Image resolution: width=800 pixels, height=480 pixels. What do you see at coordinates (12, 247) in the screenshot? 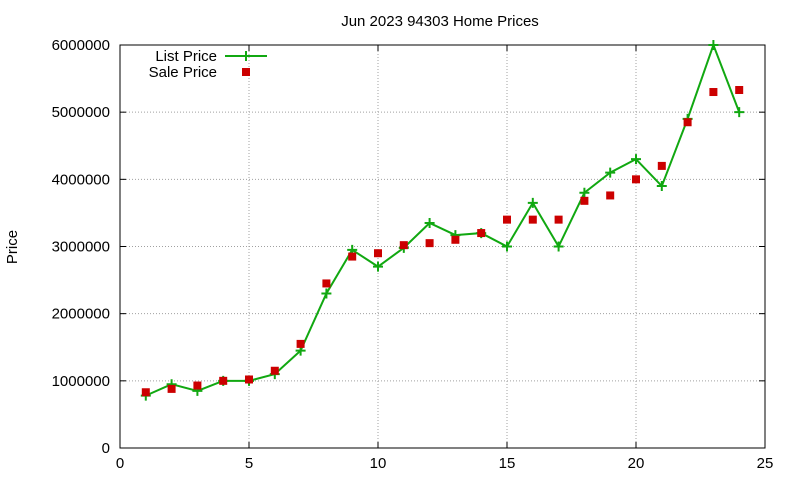
I see `y-axis-label: Price` at bounding box center [12, 247].